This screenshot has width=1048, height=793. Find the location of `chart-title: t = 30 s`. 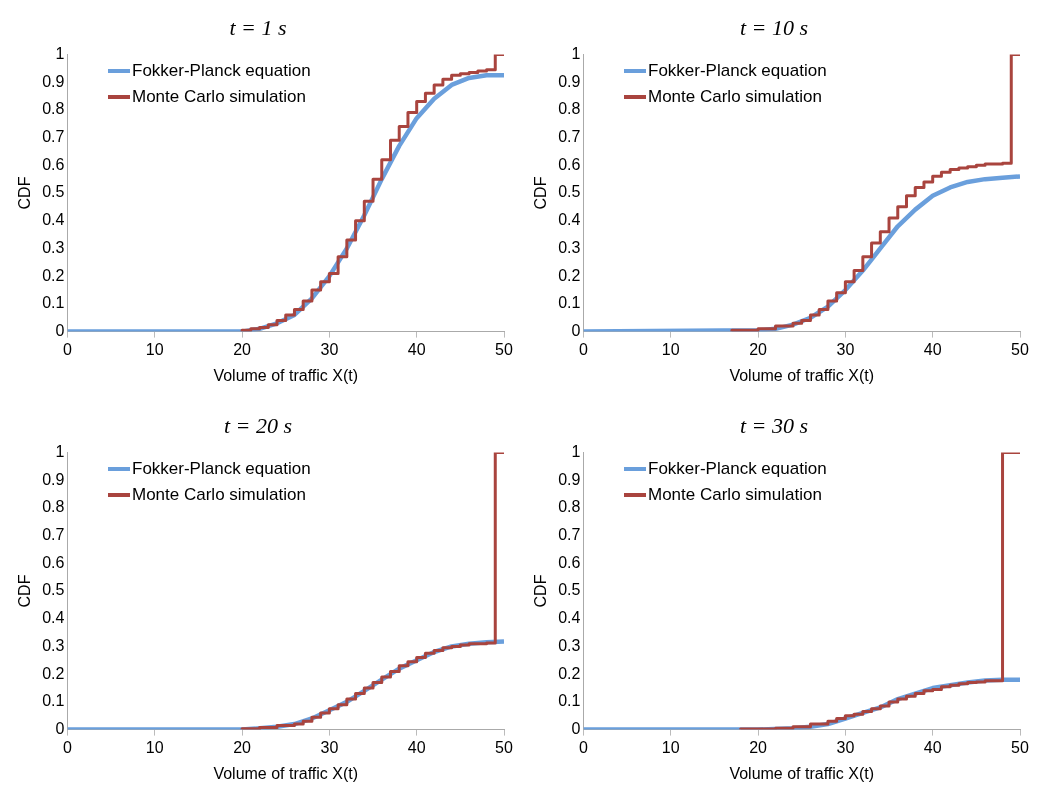

chart-title: t = 30 s is located at coordinates (774, 425).